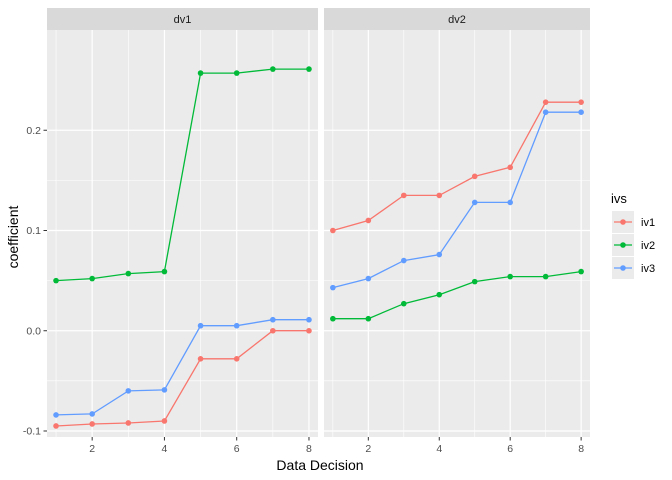 The width and height of the screenshot is (672, 480). I want to click on legend-label-iv2: iv2, so click(648, 246).